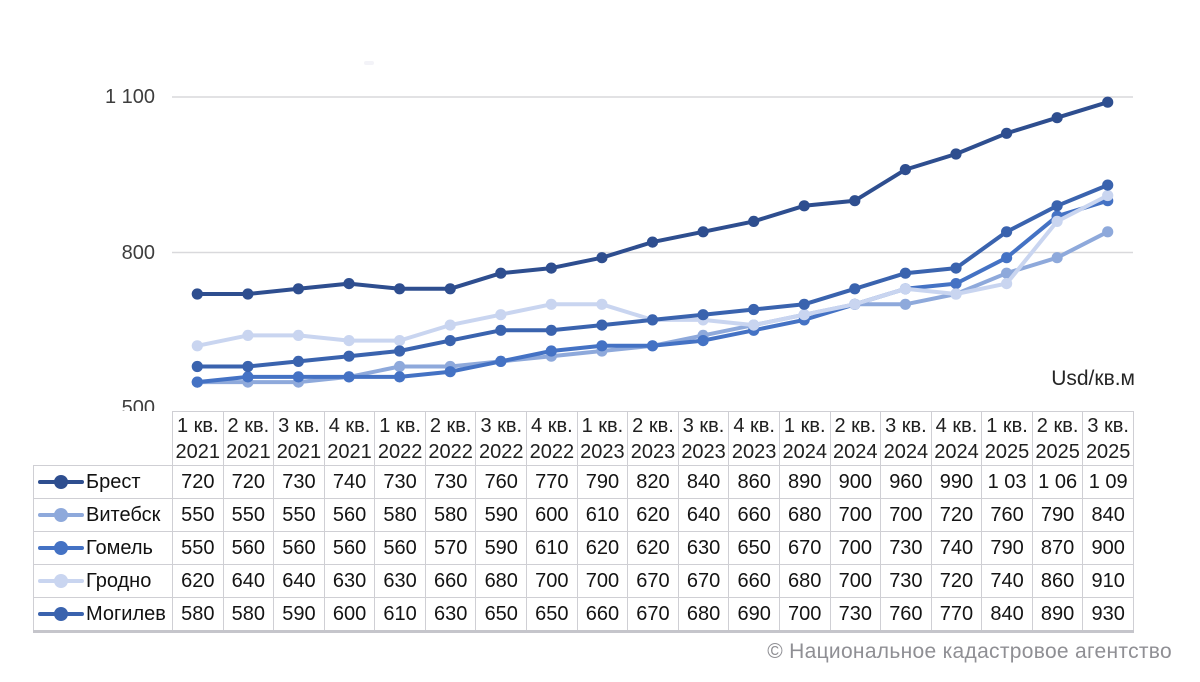  Describe the element at coordinates (906, 482) in the screenshot. I see `price-cell: 960` at that location.